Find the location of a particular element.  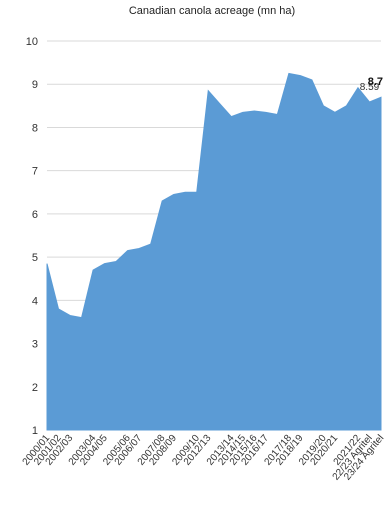

y-tick-label: 9 is located at coordinates (35, 85).